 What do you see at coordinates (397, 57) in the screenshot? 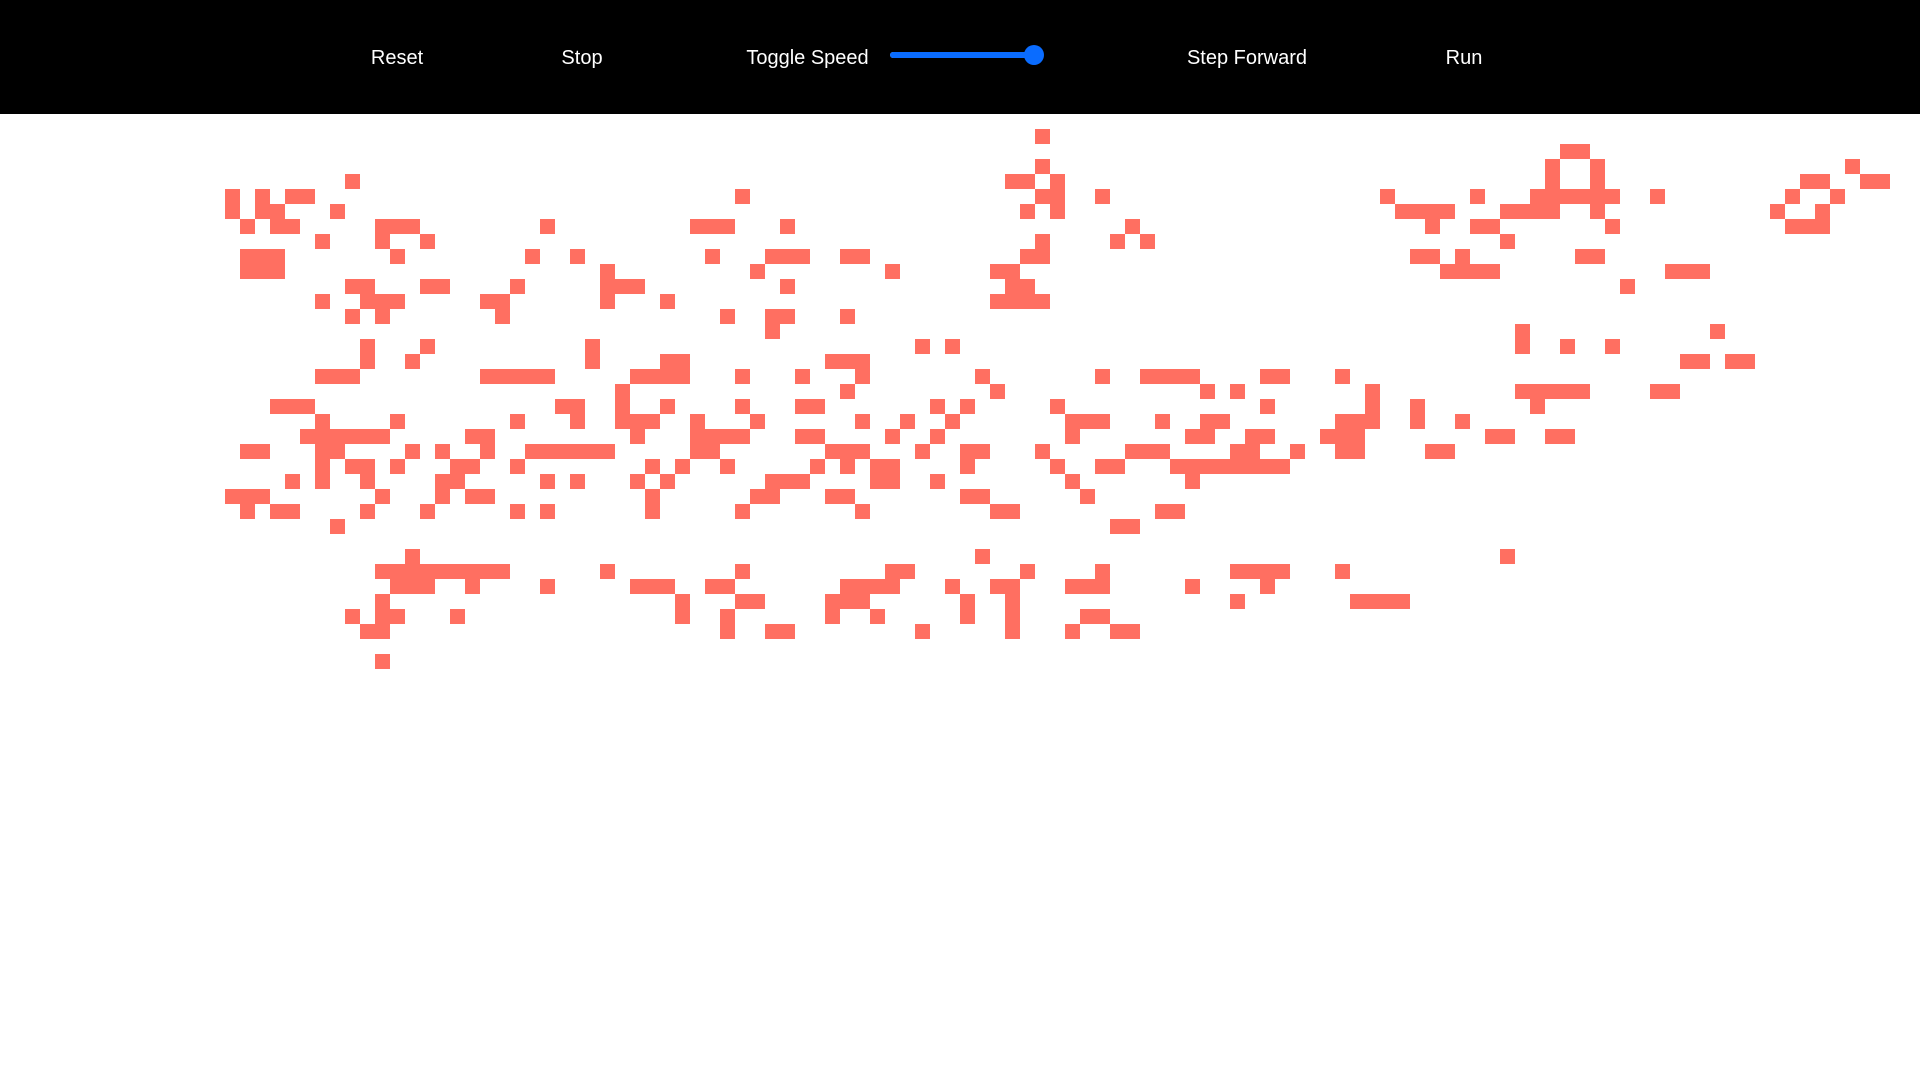
I see `reset-button: Reset` at bounding box center [397, 57].